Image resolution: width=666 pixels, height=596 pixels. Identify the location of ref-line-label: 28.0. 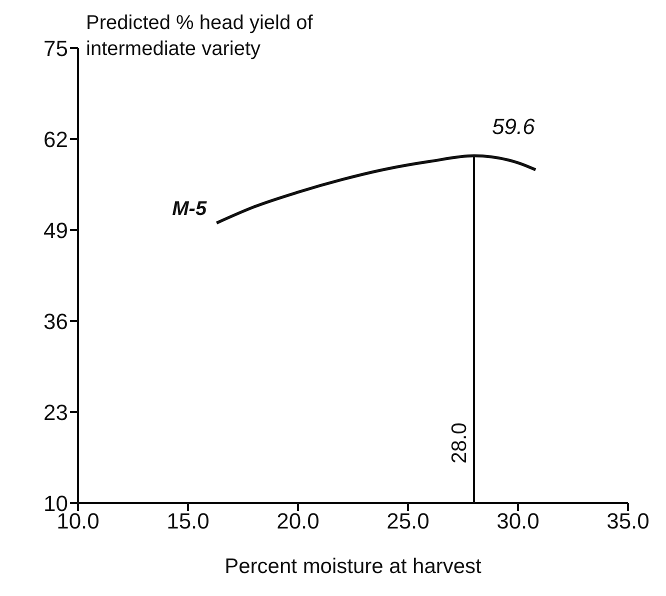
(459, 443).